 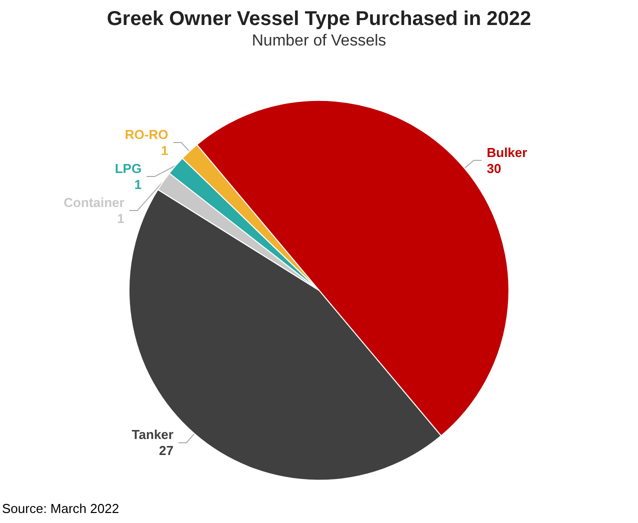 What do you see at coordinates (153, 434) in the screenshot?
I see `slice-label: Tanker` at bounding box center [153, 434].